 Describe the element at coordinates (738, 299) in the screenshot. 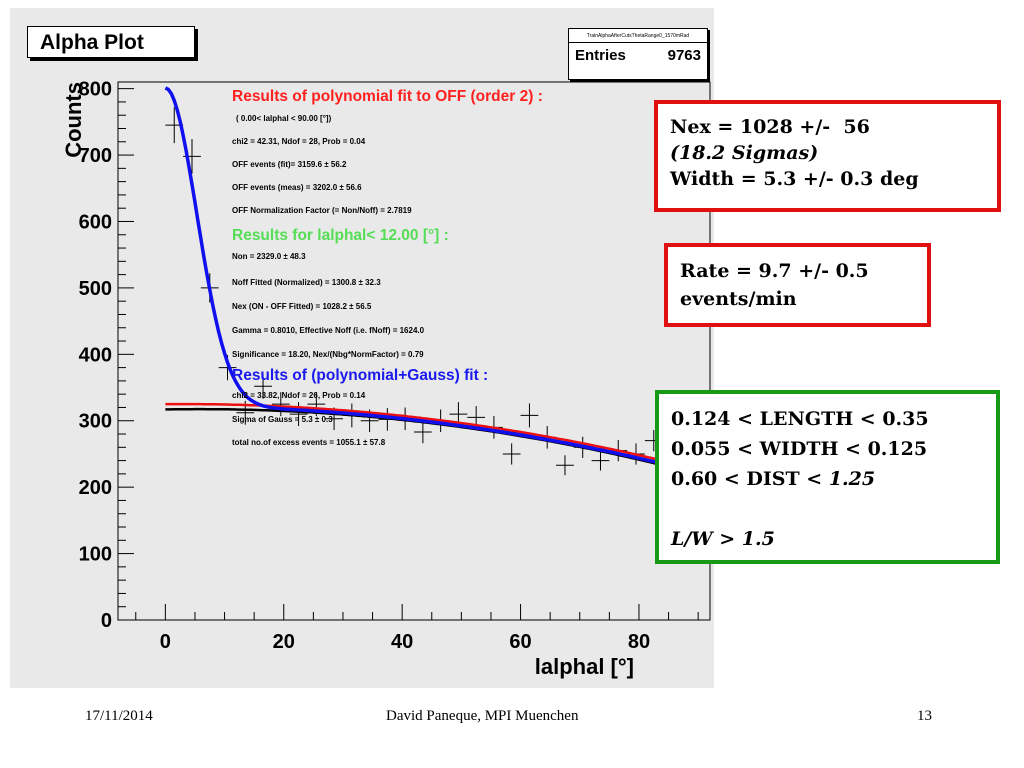

I see `rate-unit: events/min` at that location.